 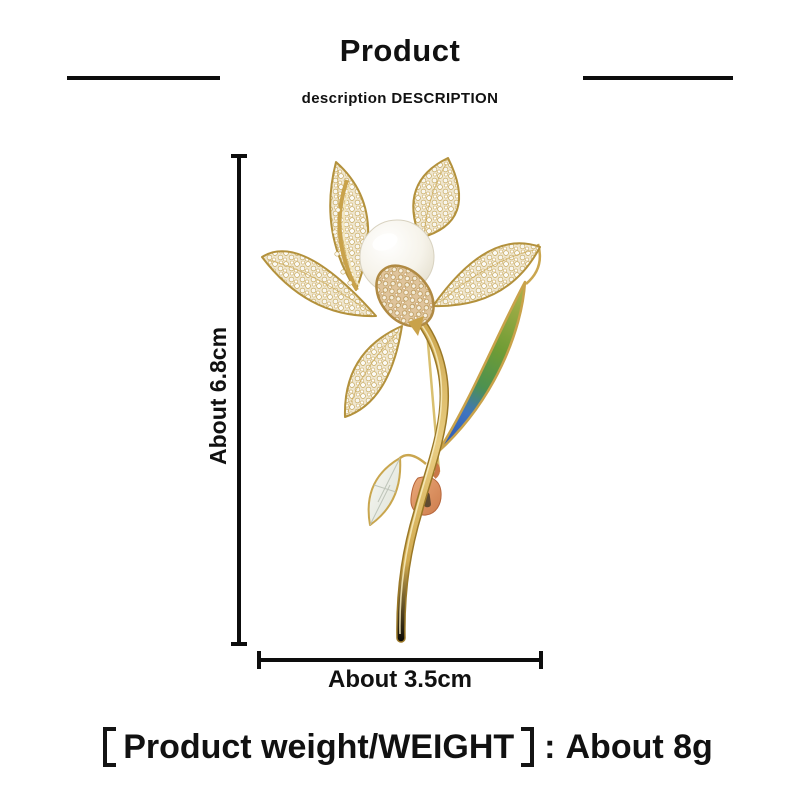 I want to click on height-dimension-label: About 6.8cm, so click(x=218, y=395).